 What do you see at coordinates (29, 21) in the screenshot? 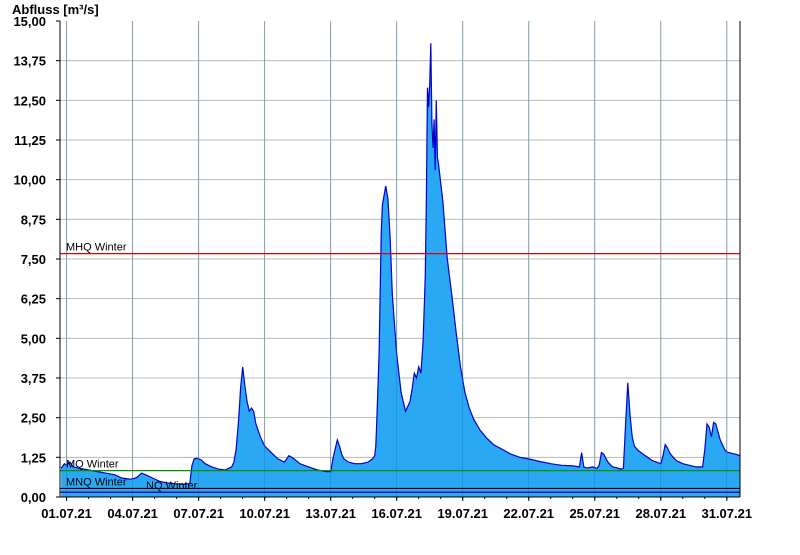
I see `y-tick-label: 15,00` at bounding box center [29, 21].